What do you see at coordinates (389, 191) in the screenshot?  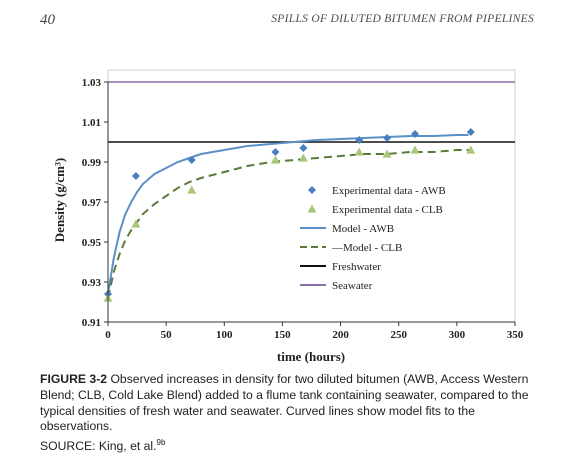 I see `legend-label: Experimental data - AWB` at bounding box center [389, 191].